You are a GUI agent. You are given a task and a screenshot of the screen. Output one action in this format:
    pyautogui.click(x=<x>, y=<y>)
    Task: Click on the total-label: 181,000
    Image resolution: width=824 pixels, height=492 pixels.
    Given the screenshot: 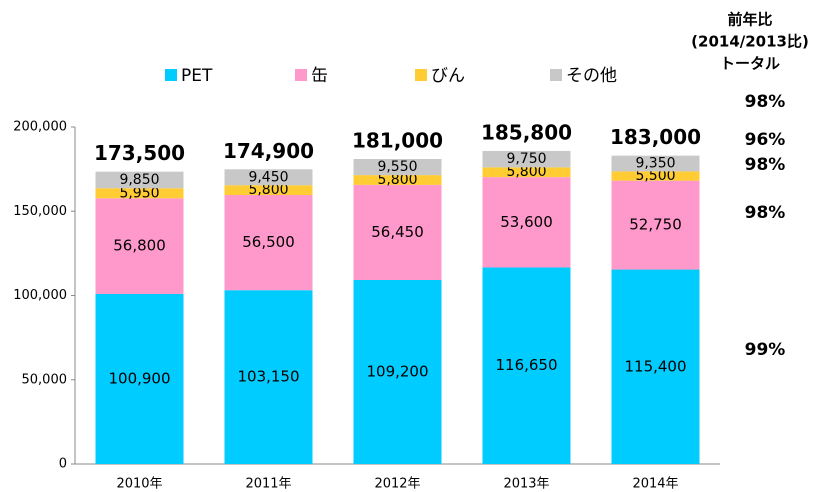 What is the action you would take?
    pyautogui.click(x=397, y=141)
    